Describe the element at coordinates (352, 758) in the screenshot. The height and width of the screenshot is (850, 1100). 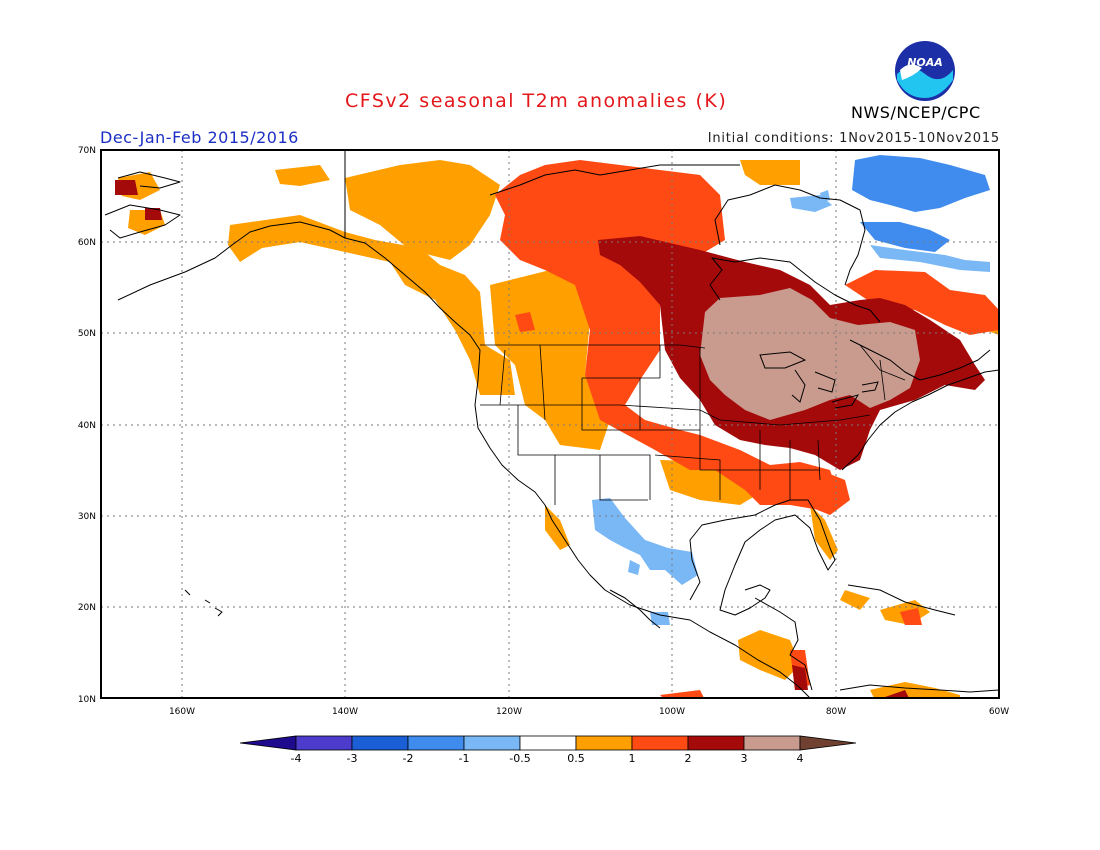
I see `legend-label: -3` at that location.